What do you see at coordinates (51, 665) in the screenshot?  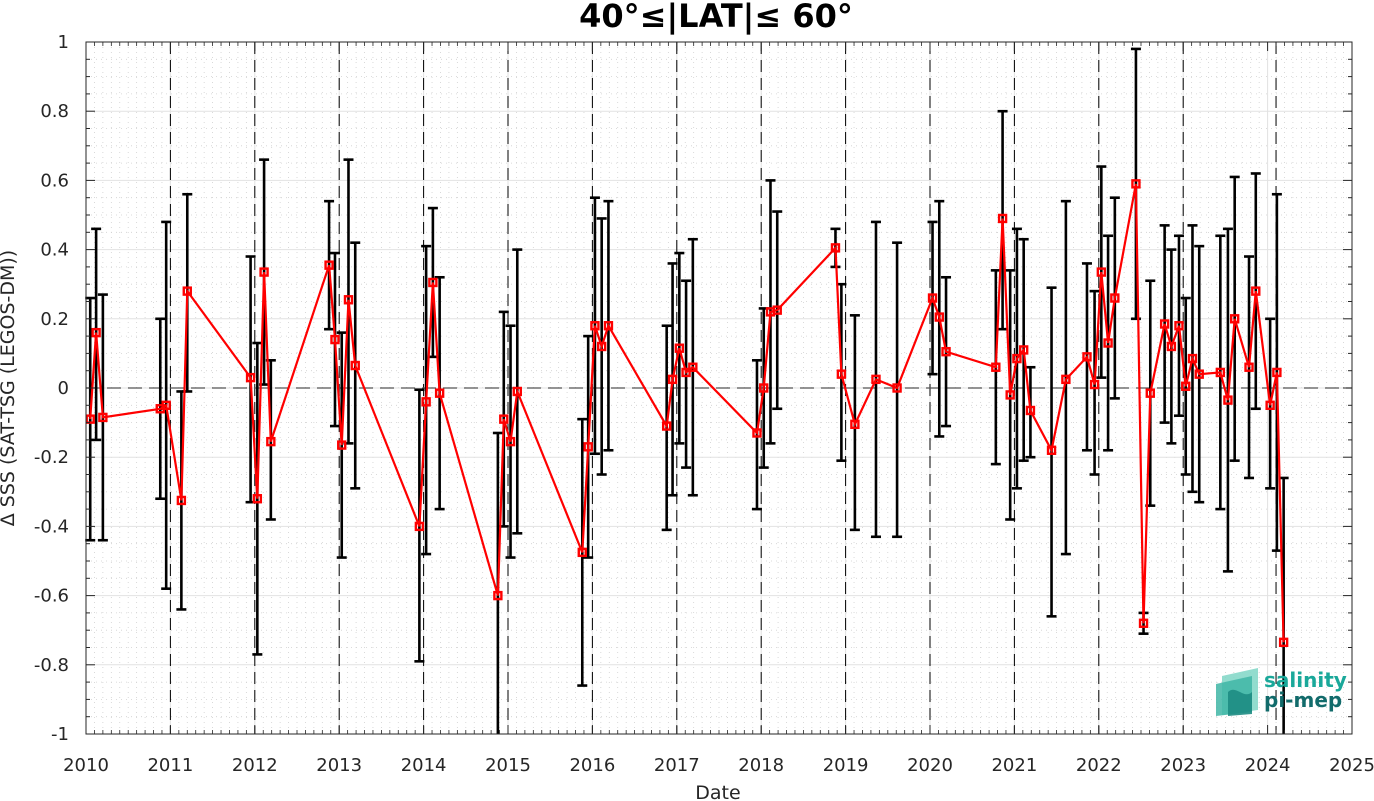 I see `y-tick-label: -0.8` at bounding box center [51, 665].